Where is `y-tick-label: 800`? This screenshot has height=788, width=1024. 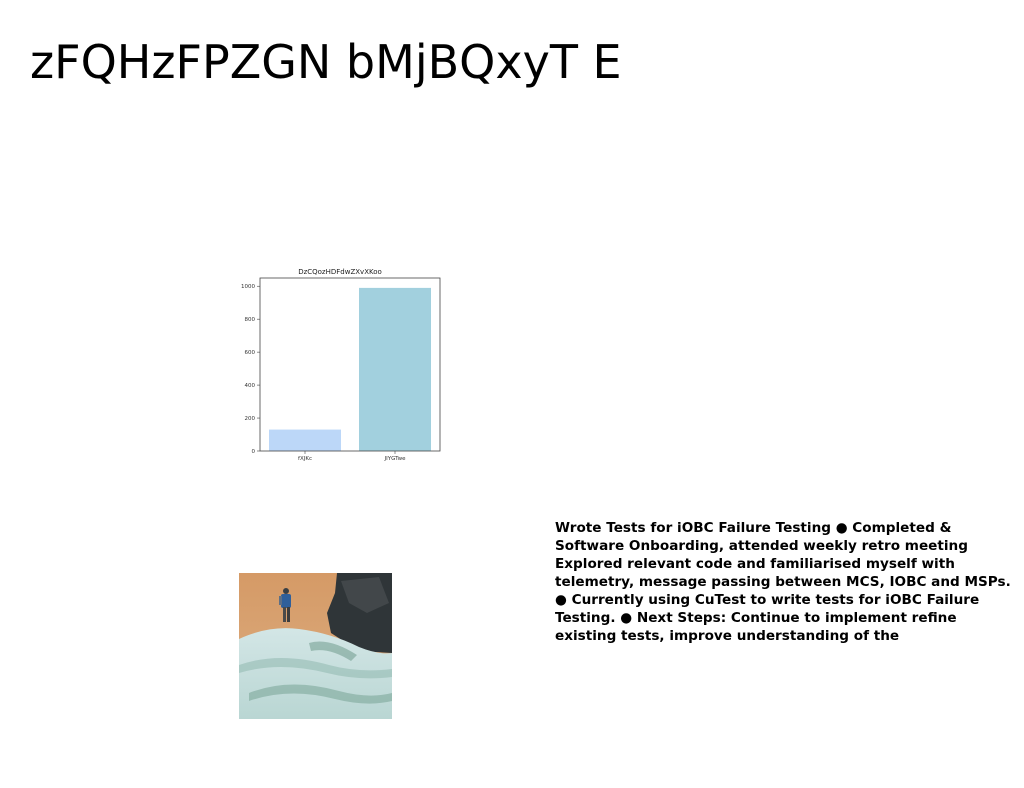 y-tick-label: 800 is located at coordinates (250, 320).